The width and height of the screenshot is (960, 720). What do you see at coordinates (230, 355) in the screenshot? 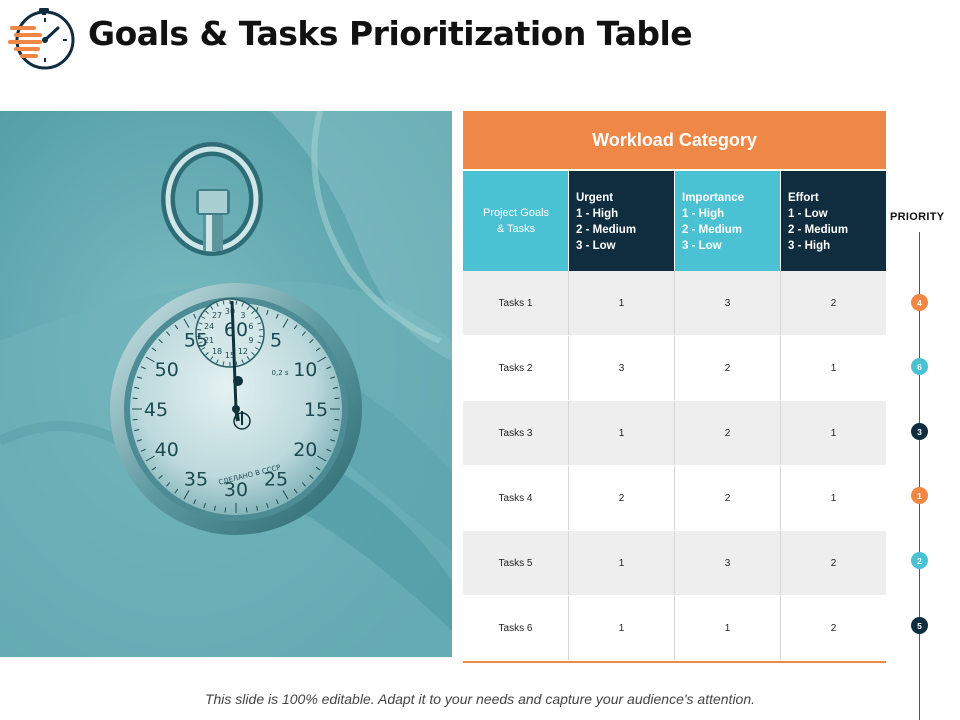
I see `subdial-number: 15` at bounding box center [230, 355].